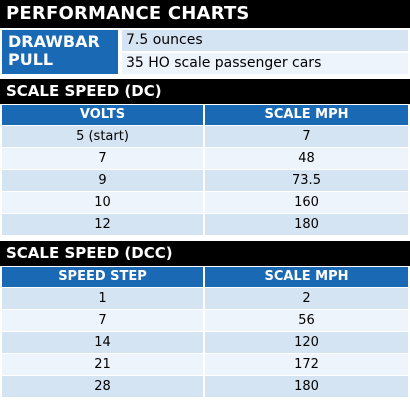 Image resolution: width=410 pixels, height=402 pixels. What do you see at coordinates (306, 342) in the screenshot?
I see `dcc-cell-mph: 120` at bounding box center [306, 342].